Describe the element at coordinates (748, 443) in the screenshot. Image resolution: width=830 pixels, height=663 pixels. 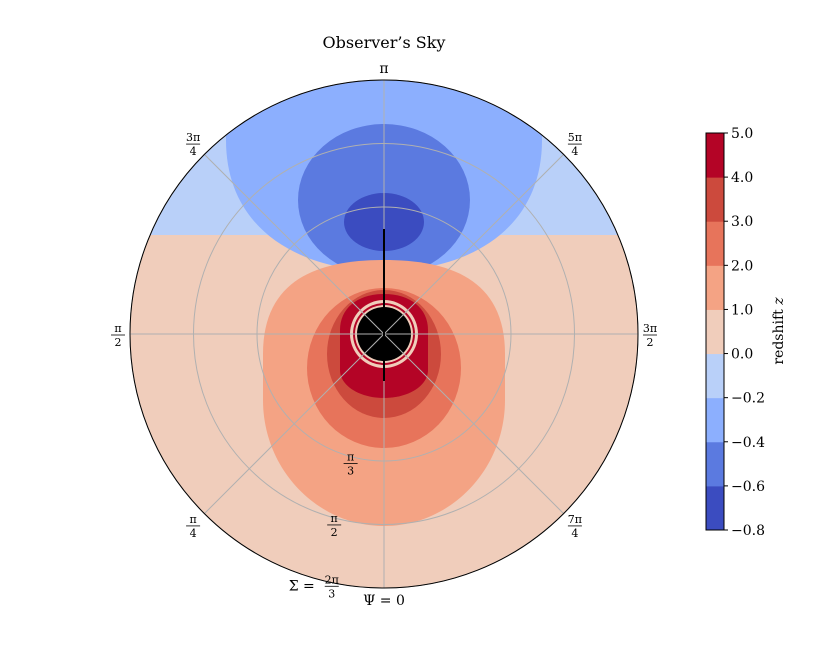
I see `colorbar-tick-label-2: −0.4` at that location.